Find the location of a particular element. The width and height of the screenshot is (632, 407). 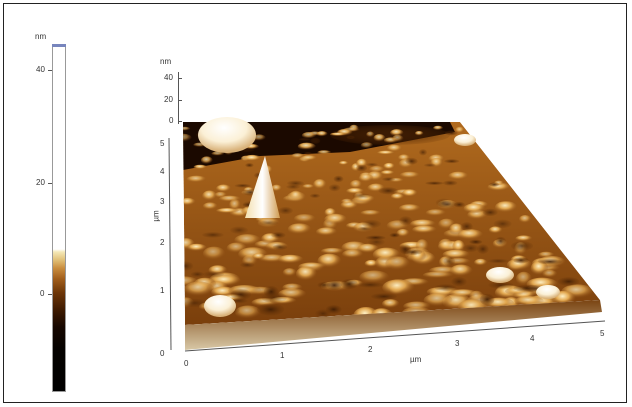

y-axis-line is located at coordinates (170, 244).